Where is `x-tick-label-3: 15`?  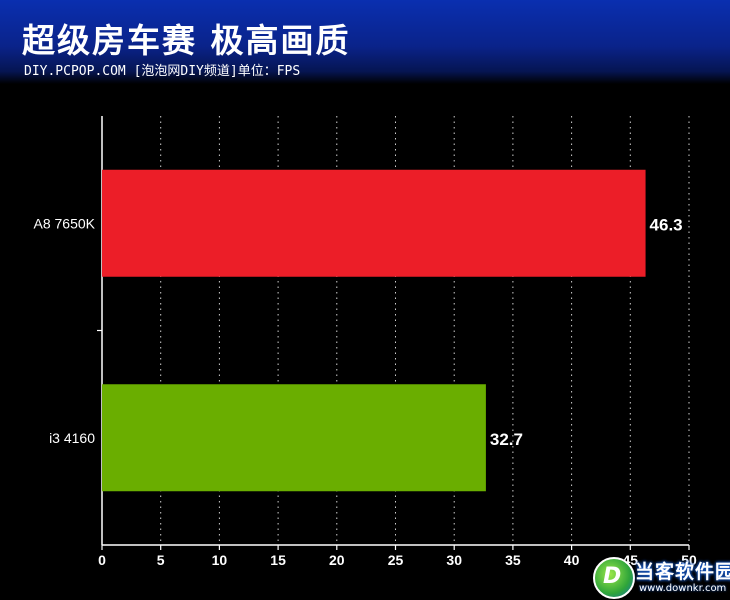 x-tick-label-3: 15 is located at coordinates (278, 560).